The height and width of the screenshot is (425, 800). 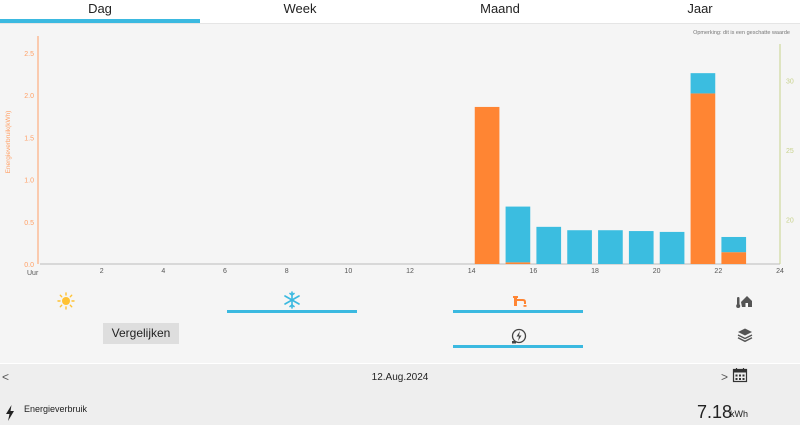 What do you see at coordinates (519, 336) in the screenshot?
I see `energy-meter-icon` at bounding box center [519, 336].